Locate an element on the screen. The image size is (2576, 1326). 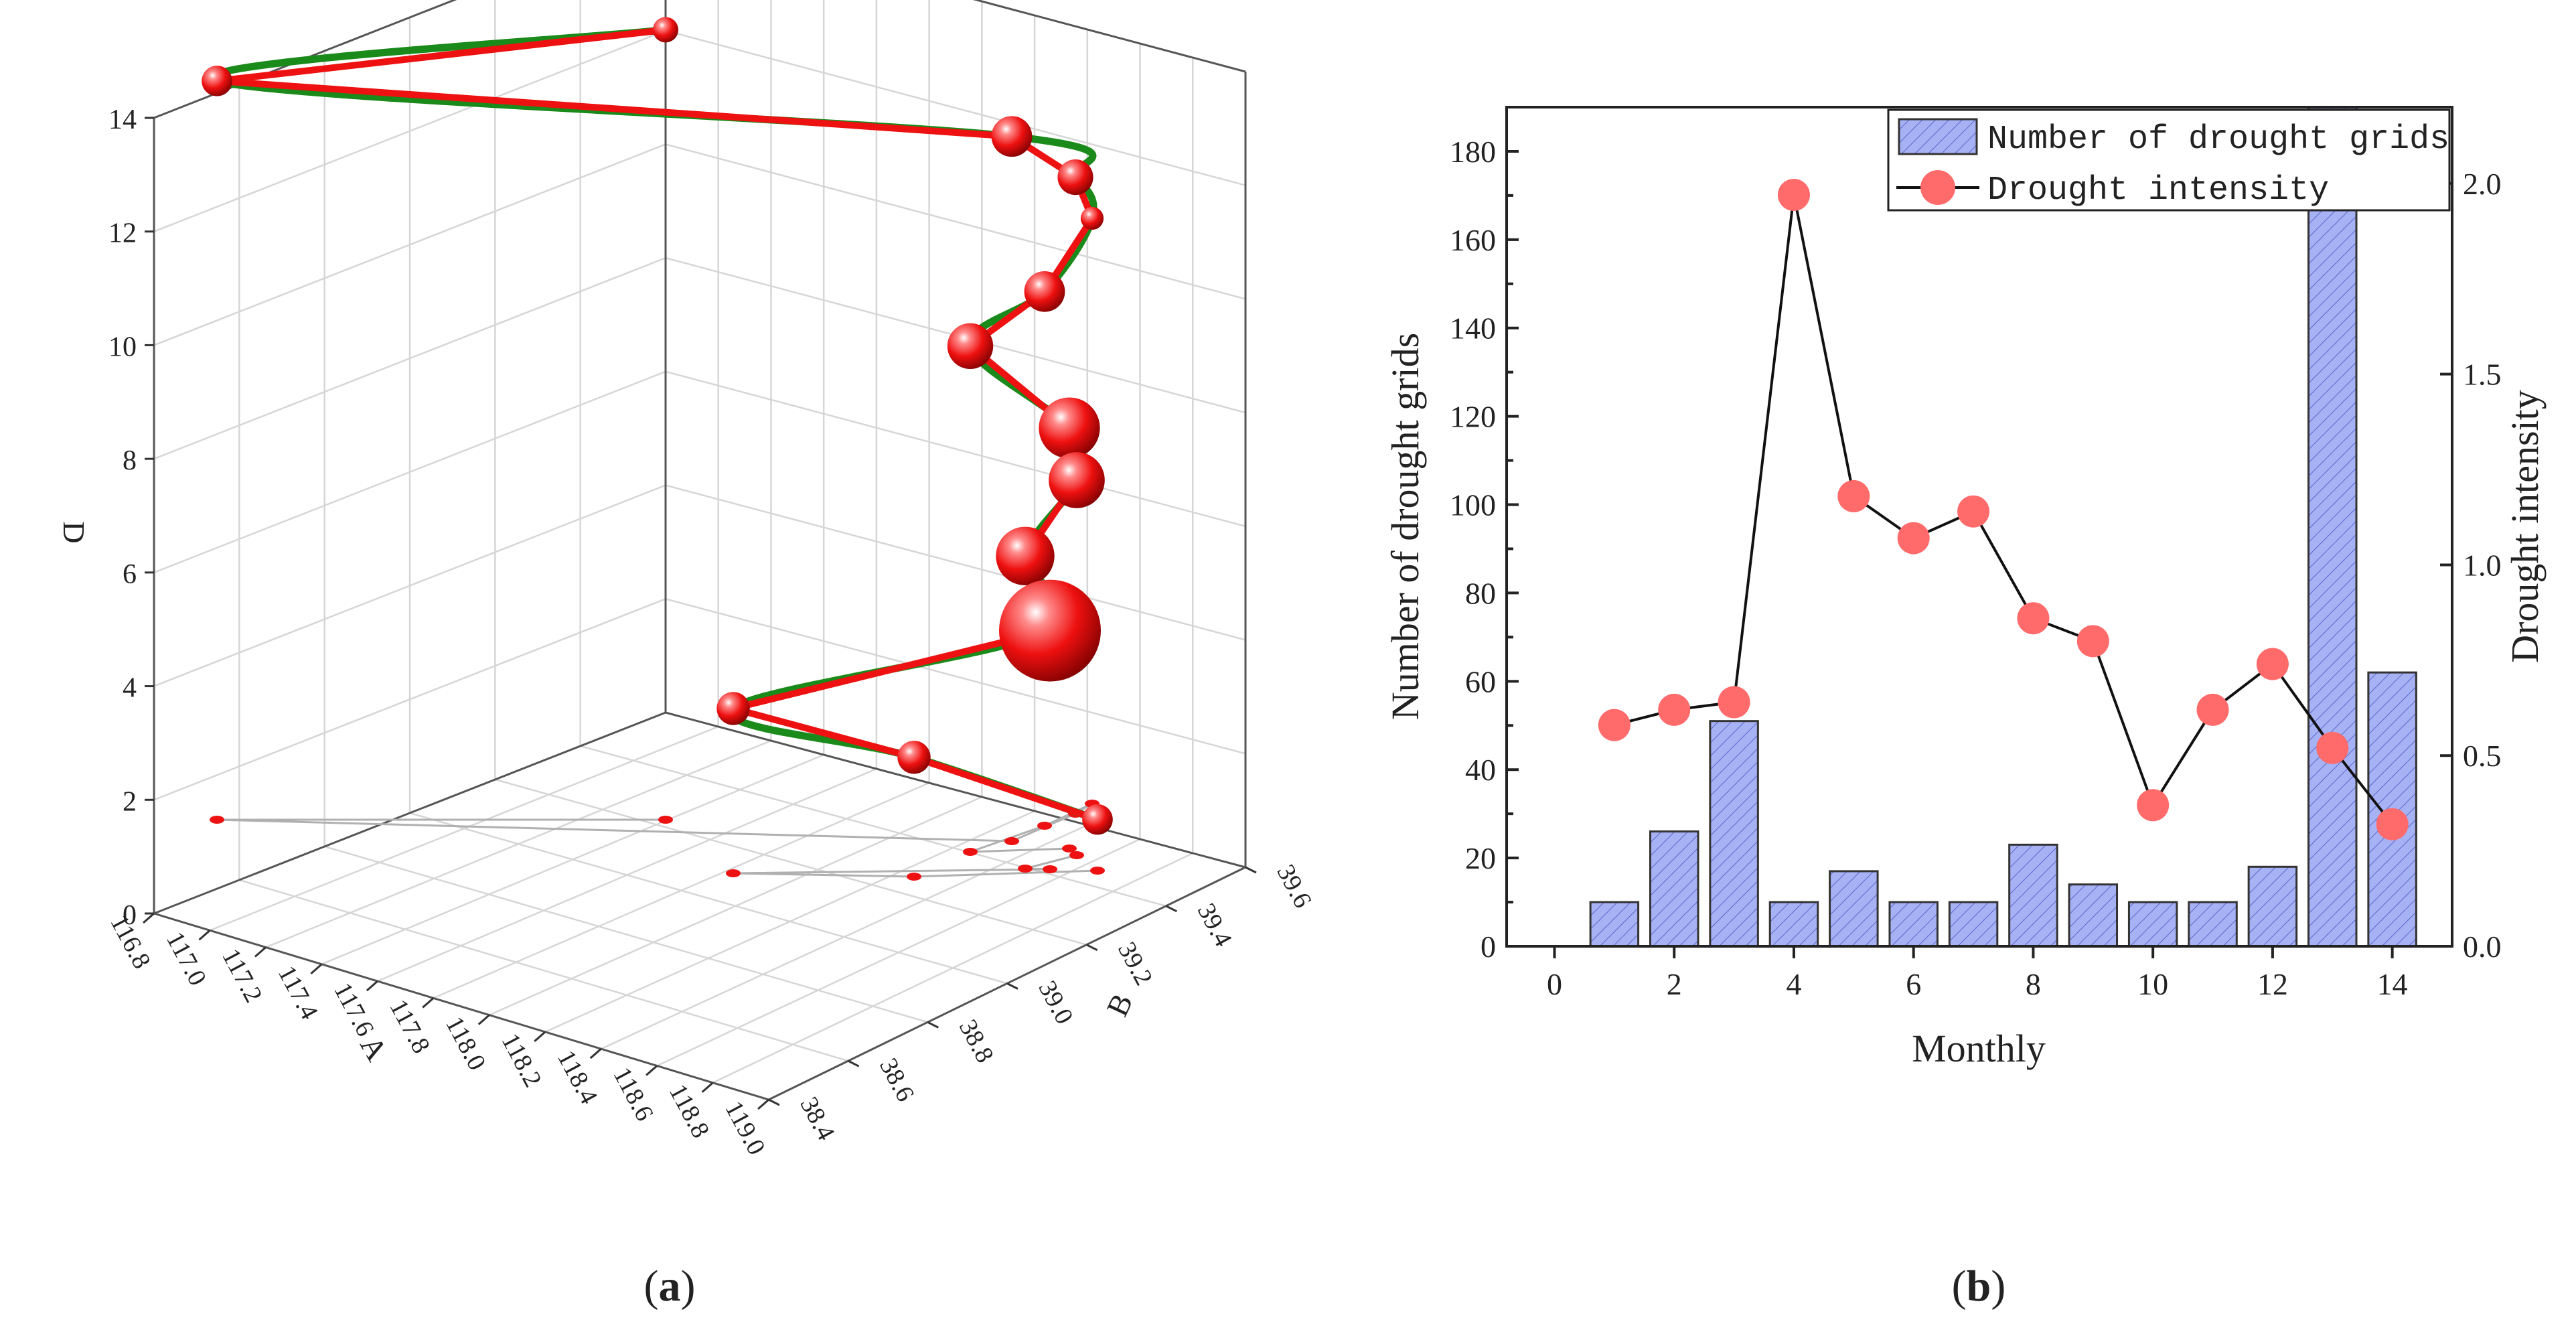
legend-box is located at coordinates (2169, 160).